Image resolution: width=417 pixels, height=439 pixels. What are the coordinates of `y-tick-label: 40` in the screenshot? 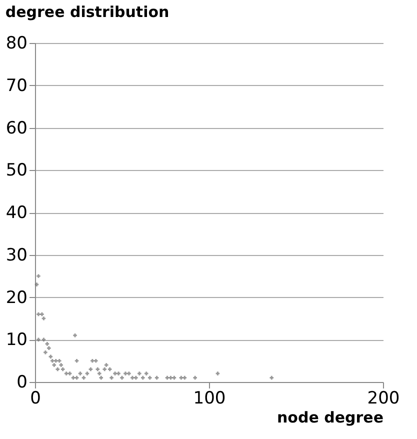 It's located at (17, 213).